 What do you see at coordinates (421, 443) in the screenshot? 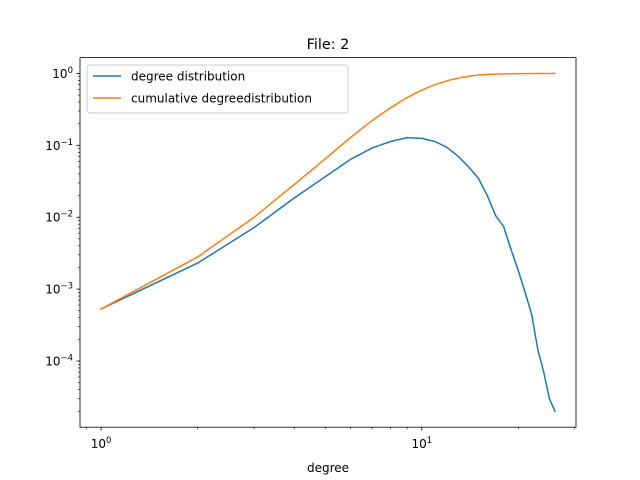
I see `x-tick-label-1: 101` at bounding box center [421, 443].